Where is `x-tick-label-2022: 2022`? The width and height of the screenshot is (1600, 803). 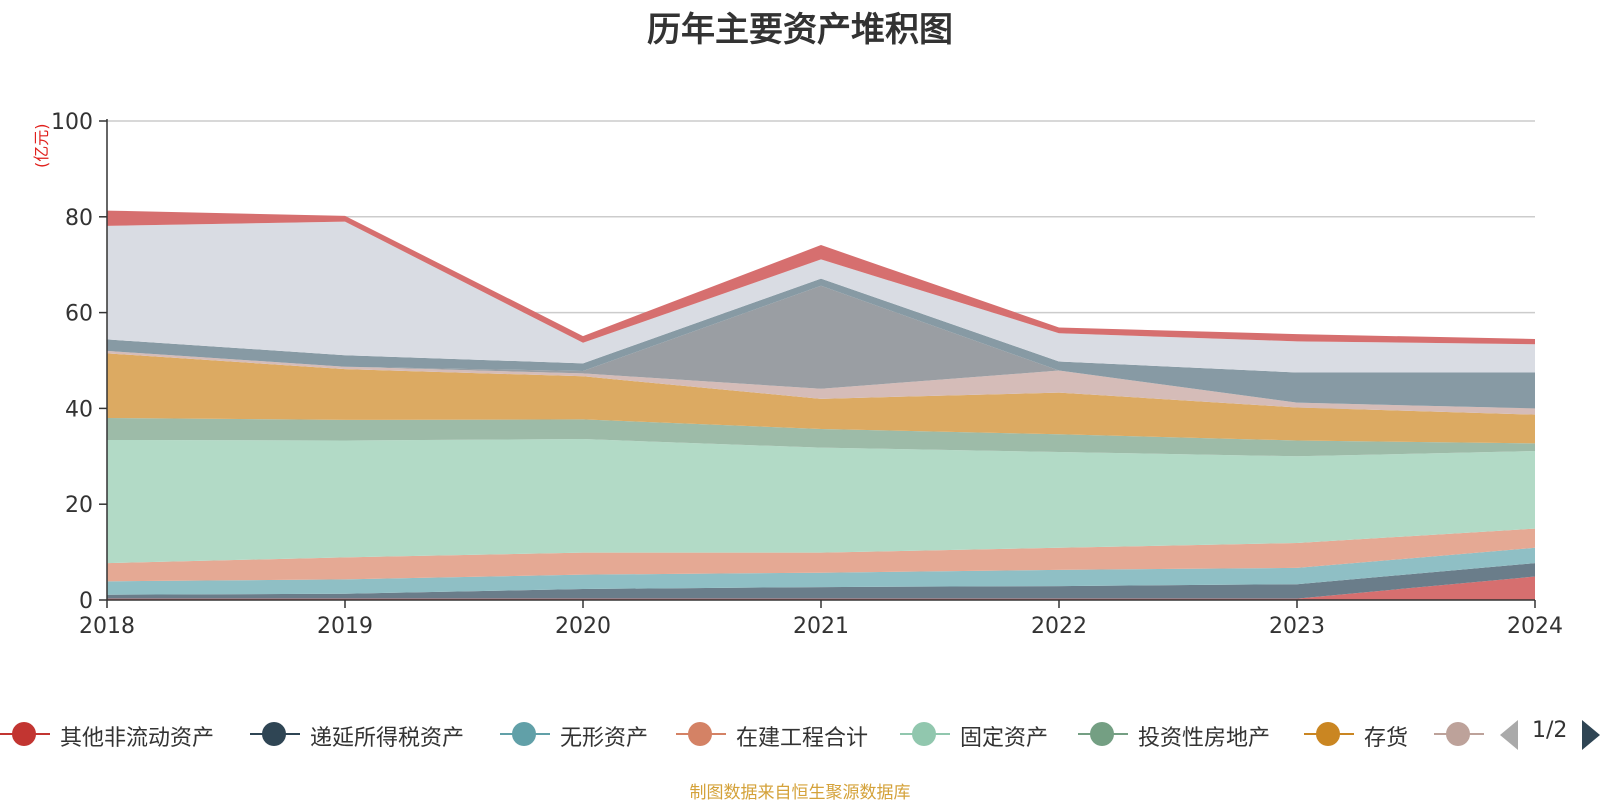 x-tick-label-2022: 2022 is located at coordinates (1059, 626).